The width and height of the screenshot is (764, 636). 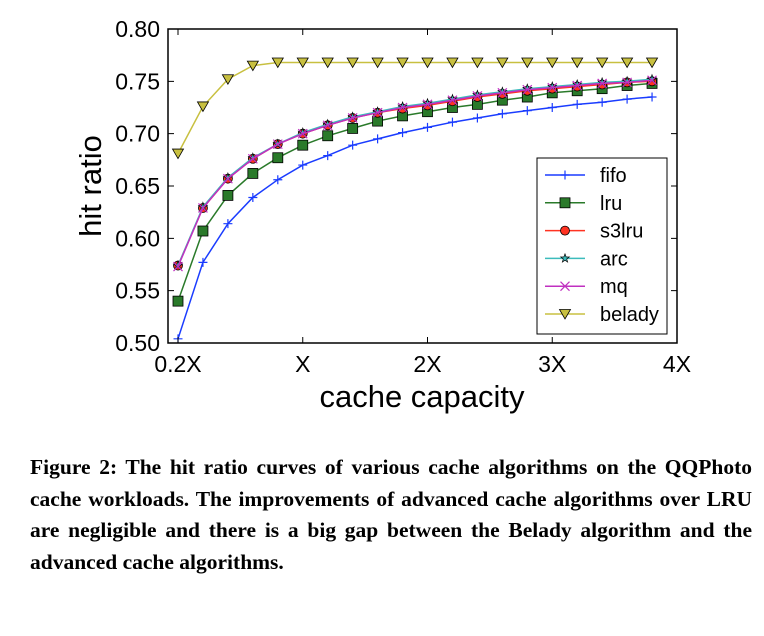 I want to click on y-tick-label: 0.70, so click(x=137, y=134).